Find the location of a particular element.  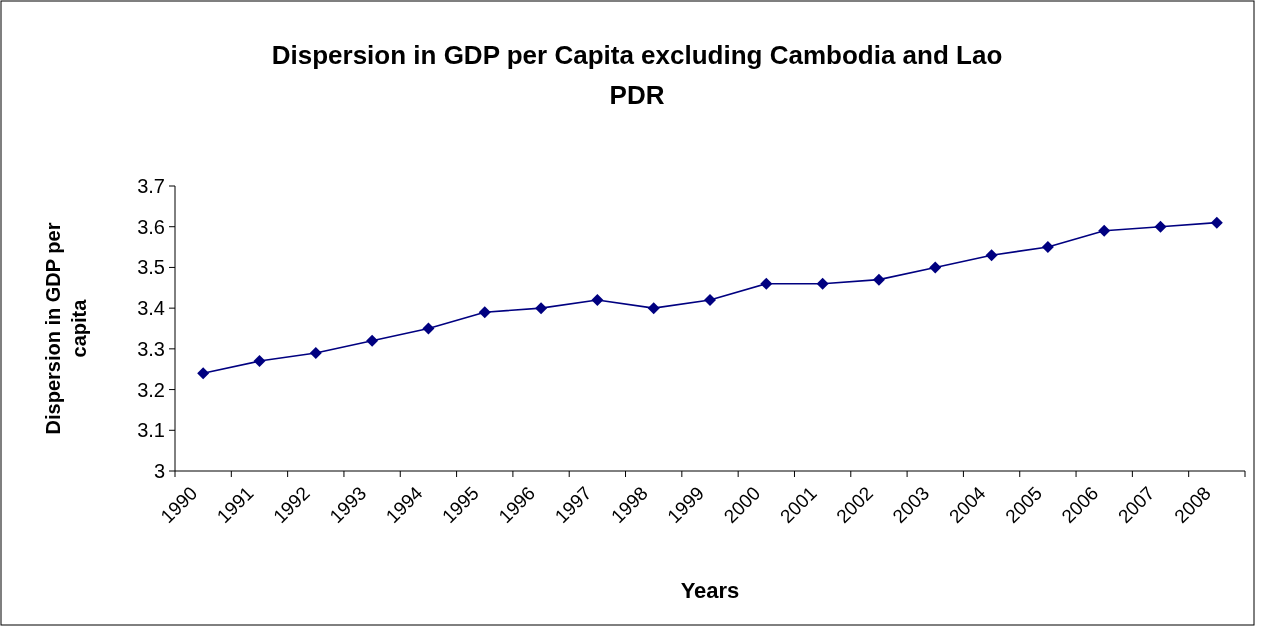

y-tick-label: 3.1 is located at coordinates (151, 430).